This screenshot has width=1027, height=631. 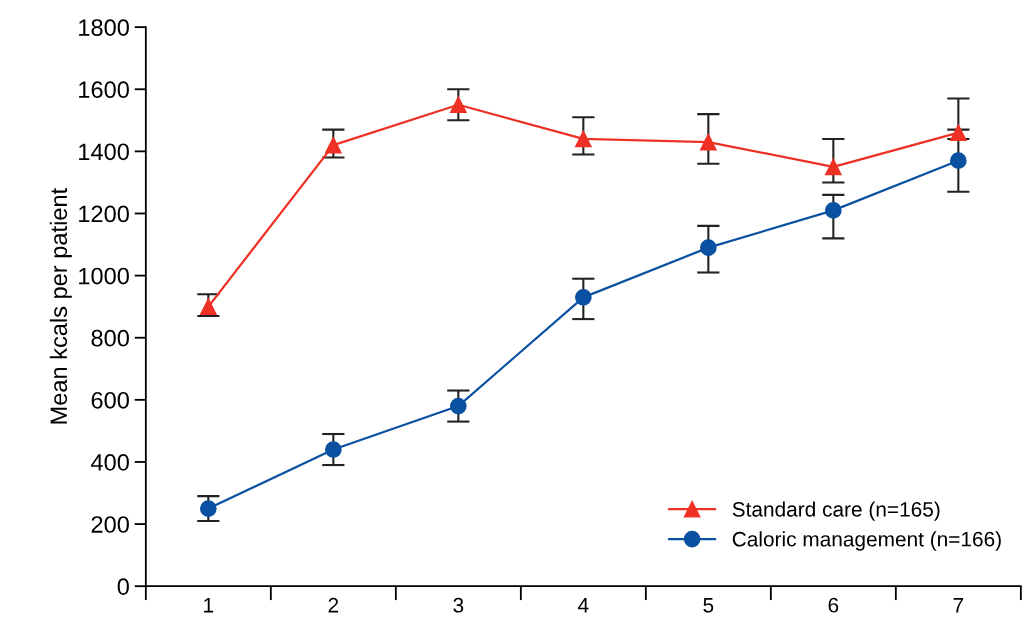 I want to click on y-tick-label: 1200, so click(x=104, y=214).